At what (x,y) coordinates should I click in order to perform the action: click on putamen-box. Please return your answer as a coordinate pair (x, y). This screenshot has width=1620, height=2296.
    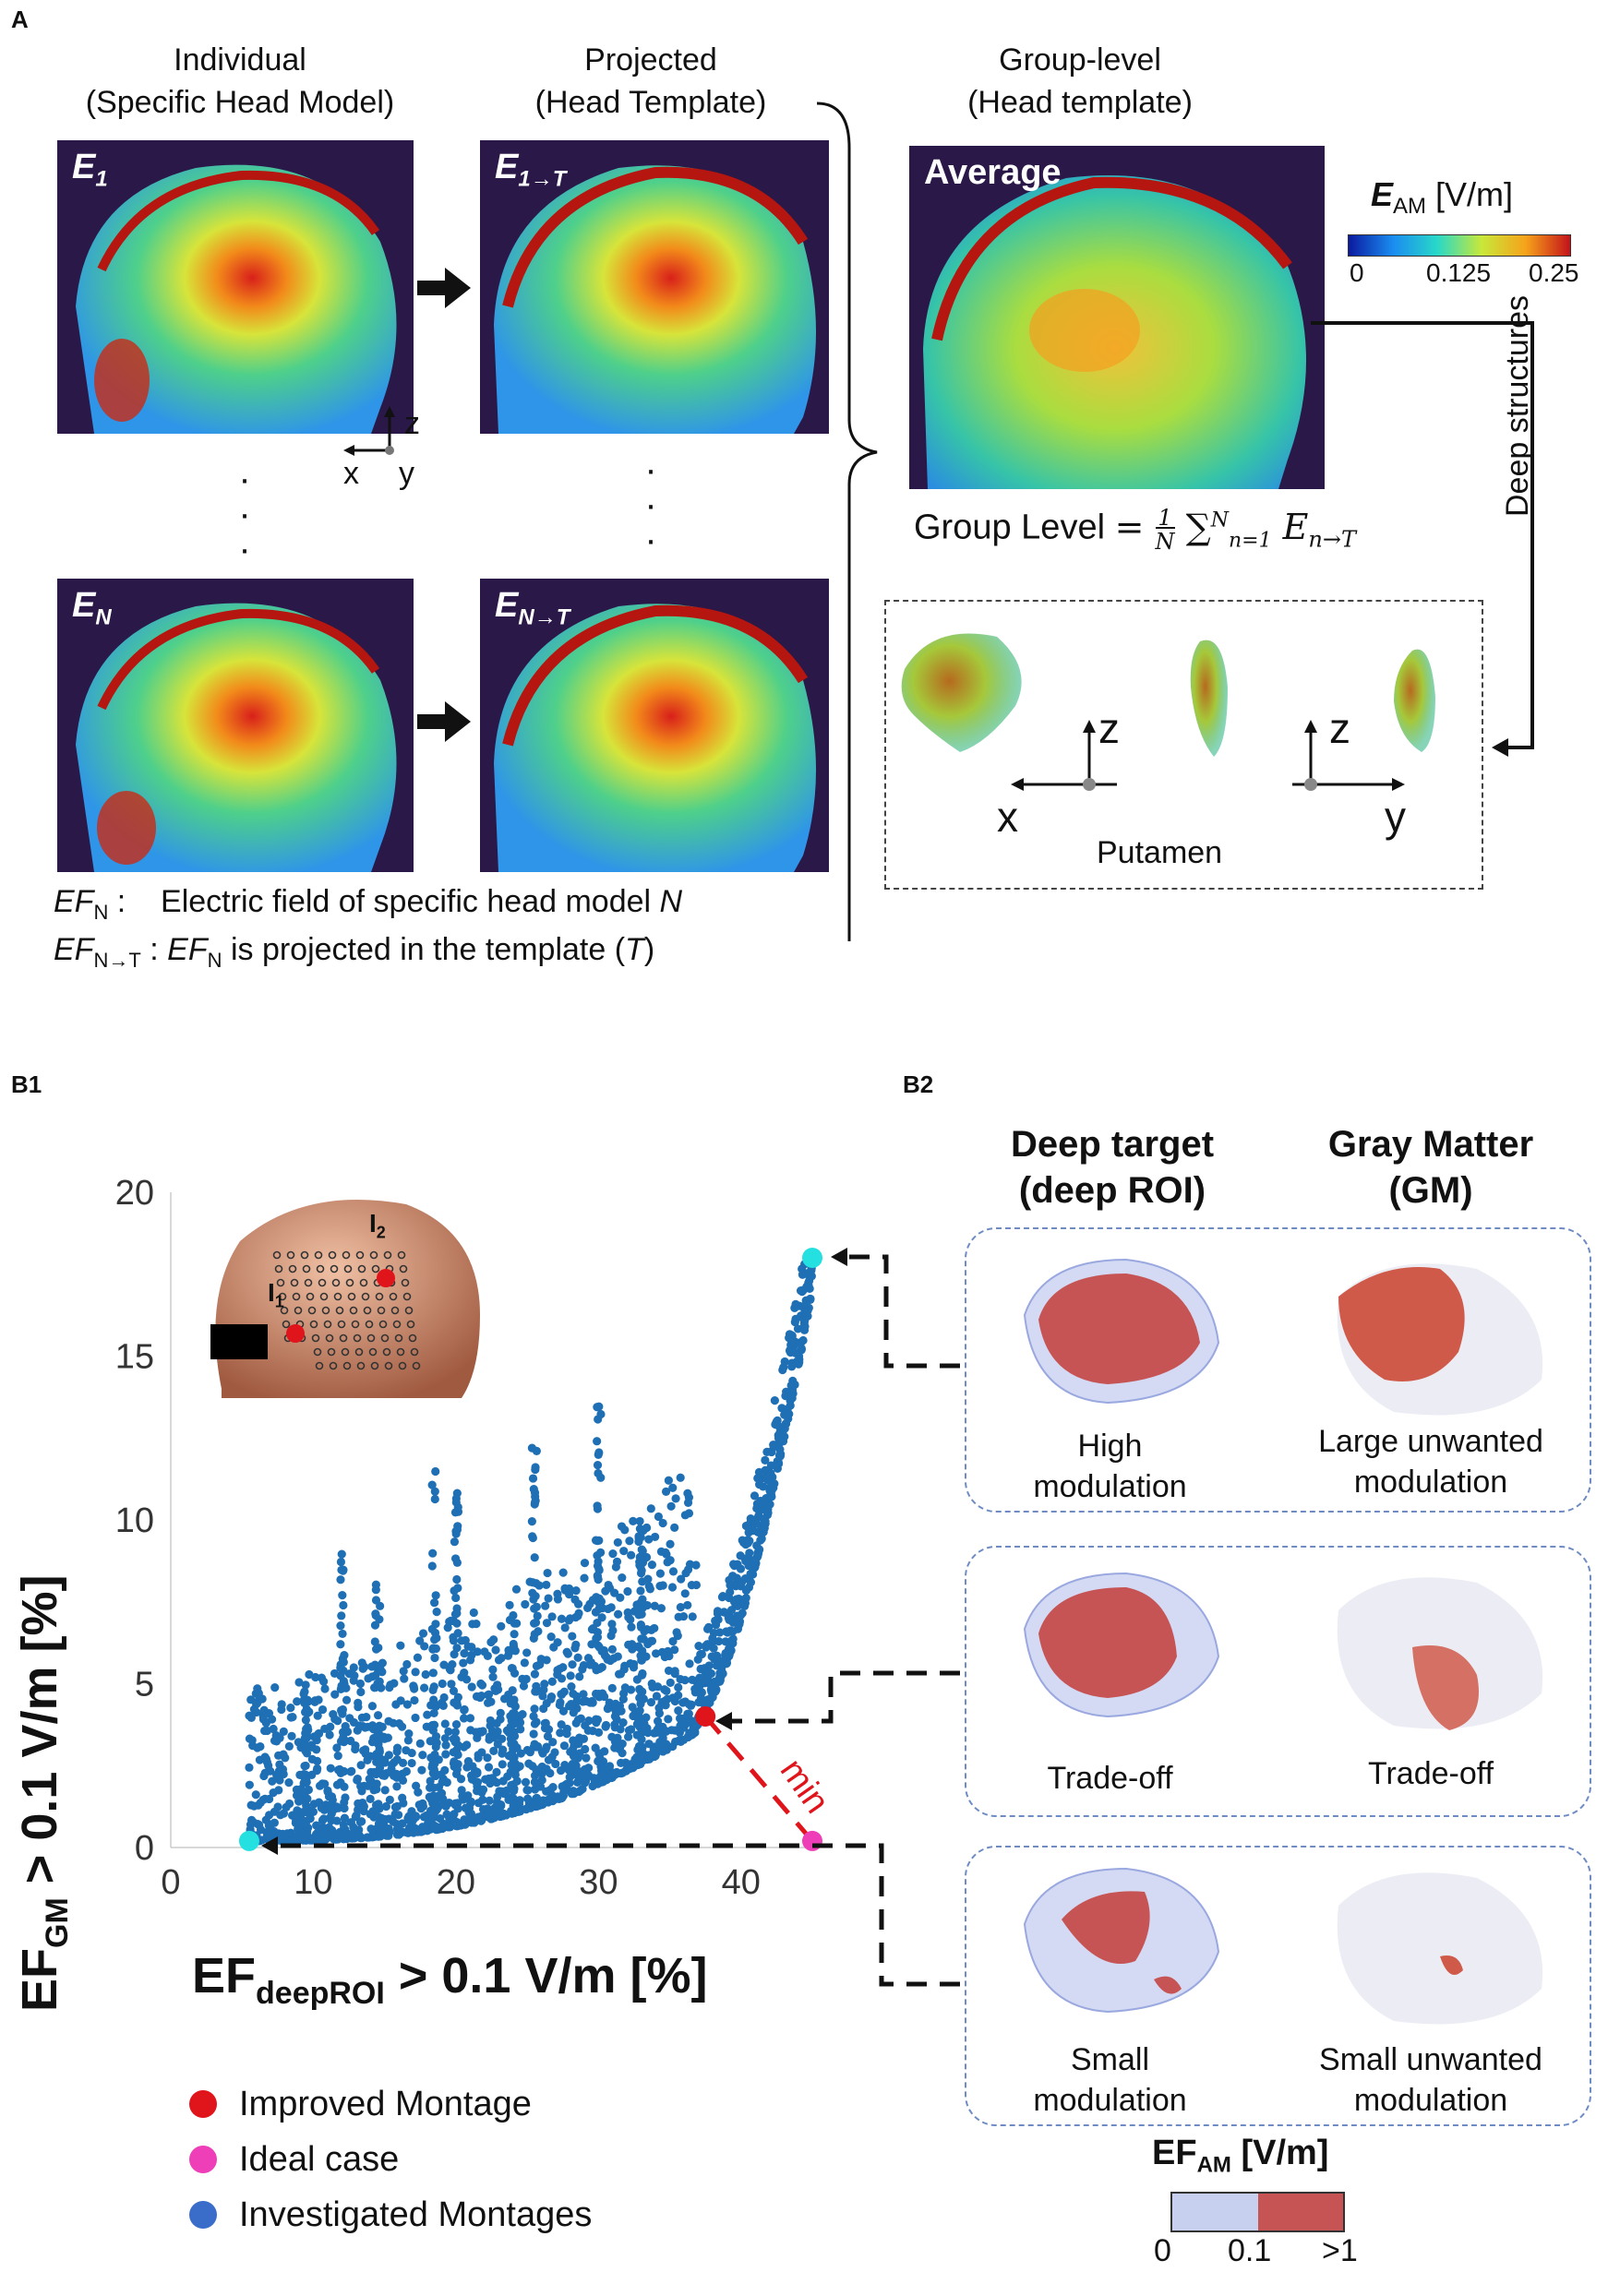
    Looking at the image, I should click on (1183, 745).